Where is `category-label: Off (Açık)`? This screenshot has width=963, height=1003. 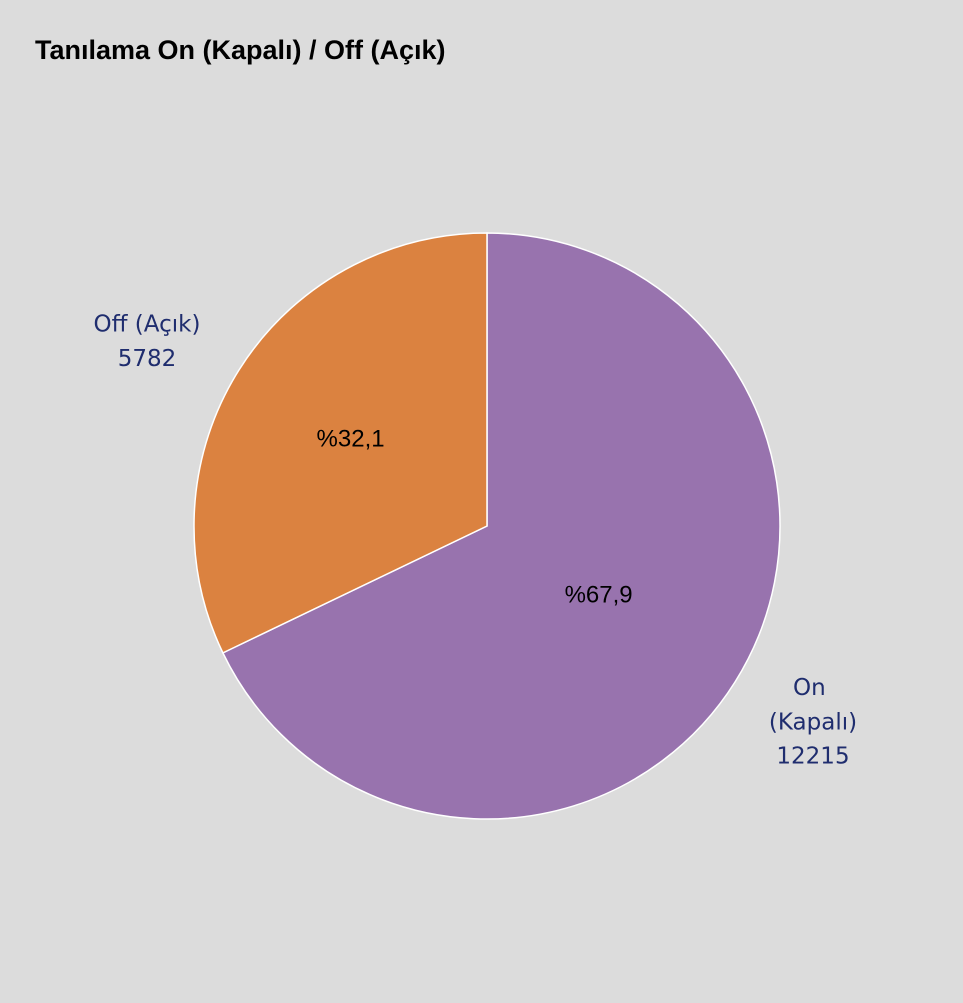
category-label: Off (Açık) is located at coordinates (147, 325).